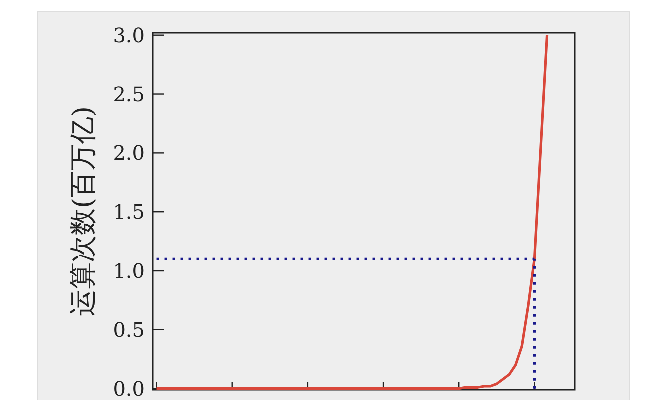 The width and height of the screenshot is (668, 400). Describe the element at coordinates (129, 153) in the screenshot. I see `y-tick-label: 2.0` at that location.